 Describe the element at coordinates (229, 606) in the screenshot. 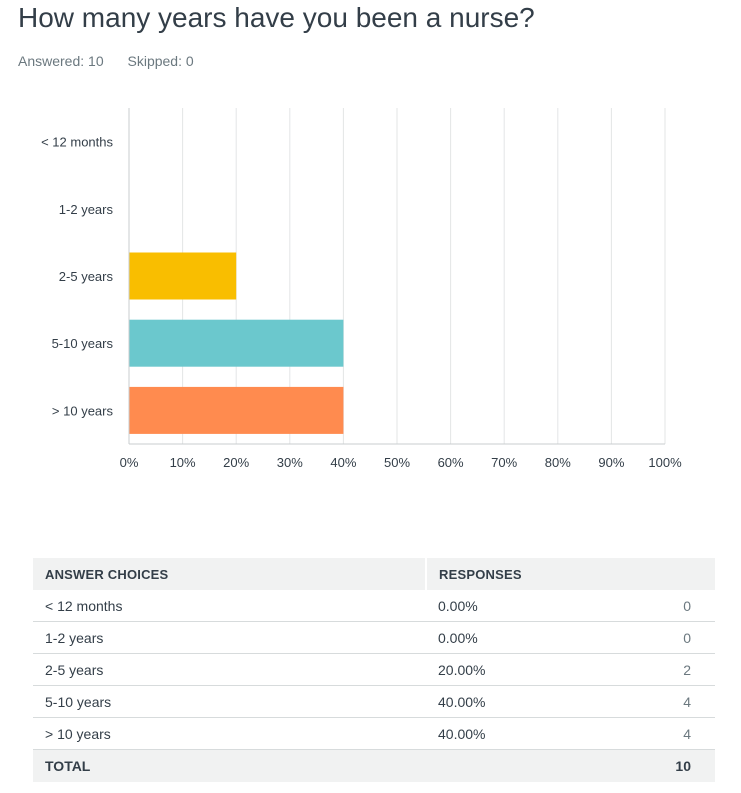

I see `choice-cell: < 12 months` at that location.